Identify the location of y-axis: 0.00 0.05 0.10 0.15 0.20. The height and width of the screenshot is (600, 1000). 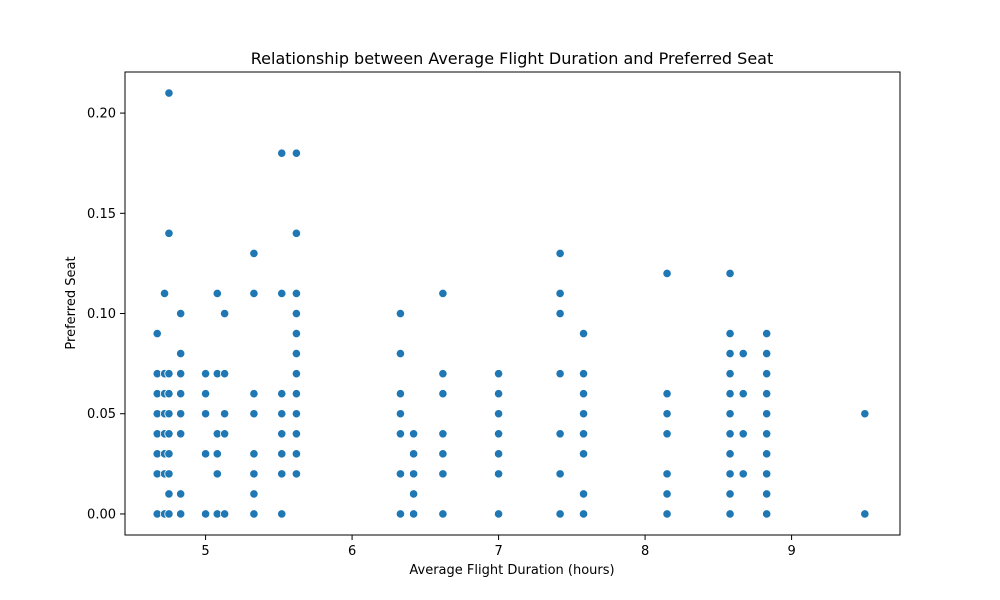
(106, 314).